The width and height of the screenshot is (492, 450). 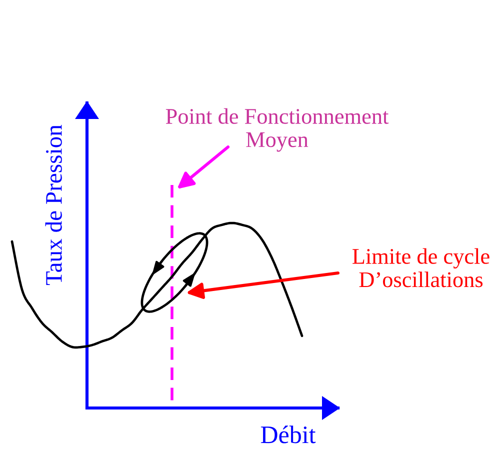 I want to click on text: Limite de cycle D’oscillations, so click(x=421, y=268).